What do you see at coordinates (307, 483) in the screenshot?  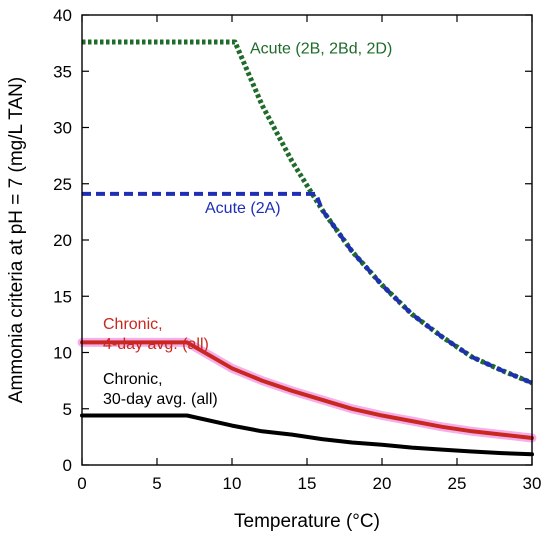 I see `x-tick-label: 15` at bounding box center [307, 483].